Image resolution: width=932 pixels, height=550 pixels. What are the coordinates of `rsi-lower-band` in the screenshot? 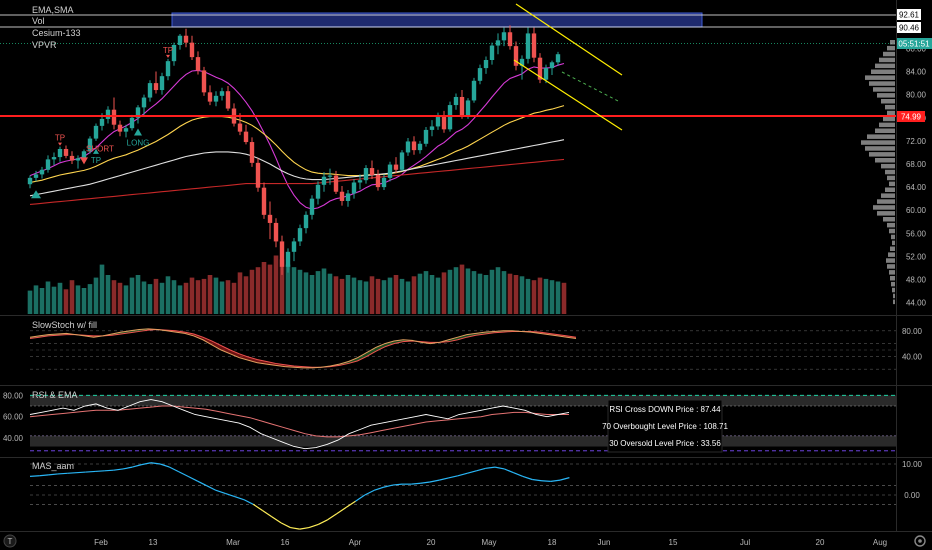 It's located at (463, 441).